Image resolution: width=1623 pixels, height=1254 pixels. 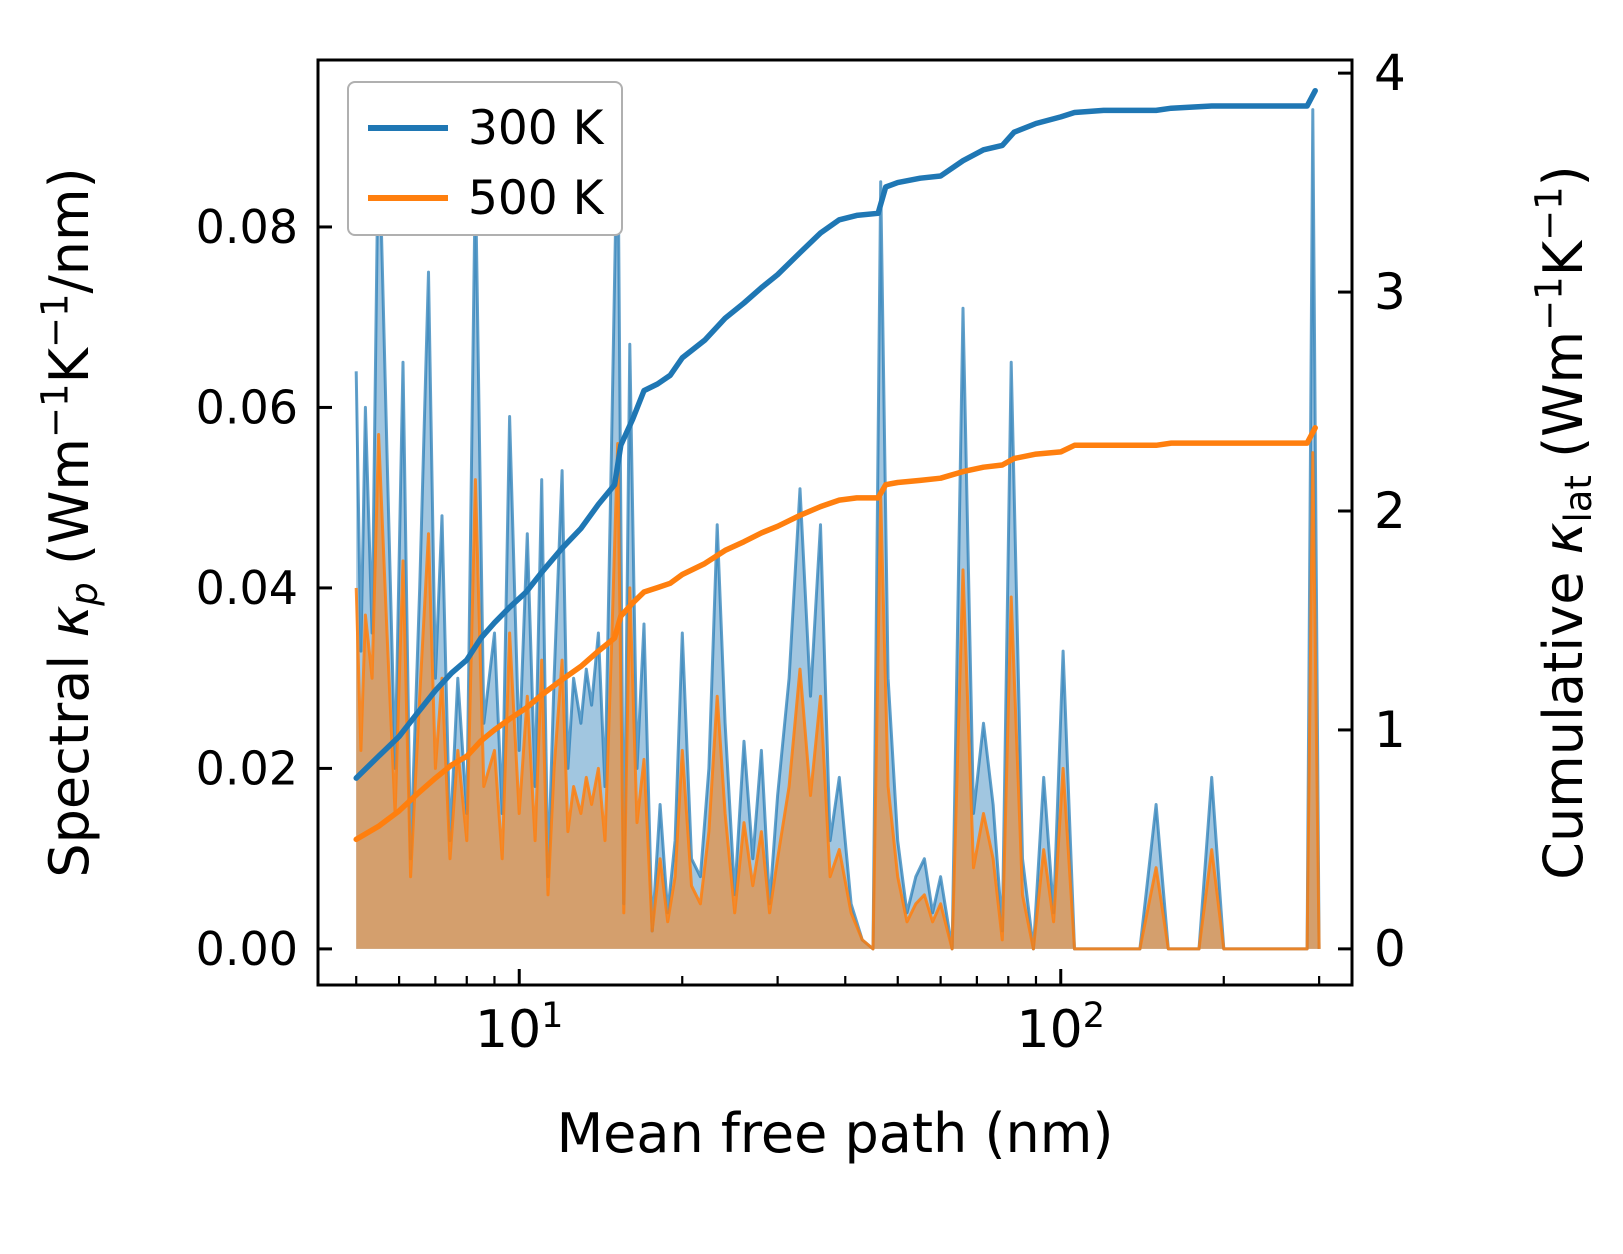 I want to click on legend: 300 K 500 K, so click(x=485, y=158).